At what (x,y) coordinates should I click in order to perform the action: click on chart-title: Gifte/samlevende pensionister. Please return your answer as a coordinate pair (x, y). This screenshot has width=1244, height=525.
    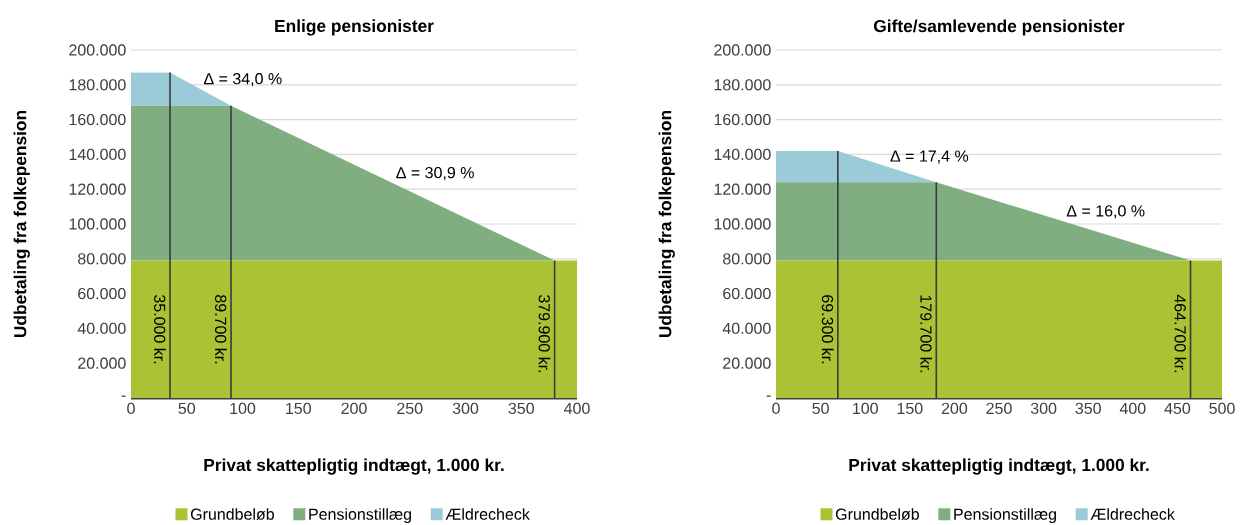
    Looking at the image, I should click on (999, 27).